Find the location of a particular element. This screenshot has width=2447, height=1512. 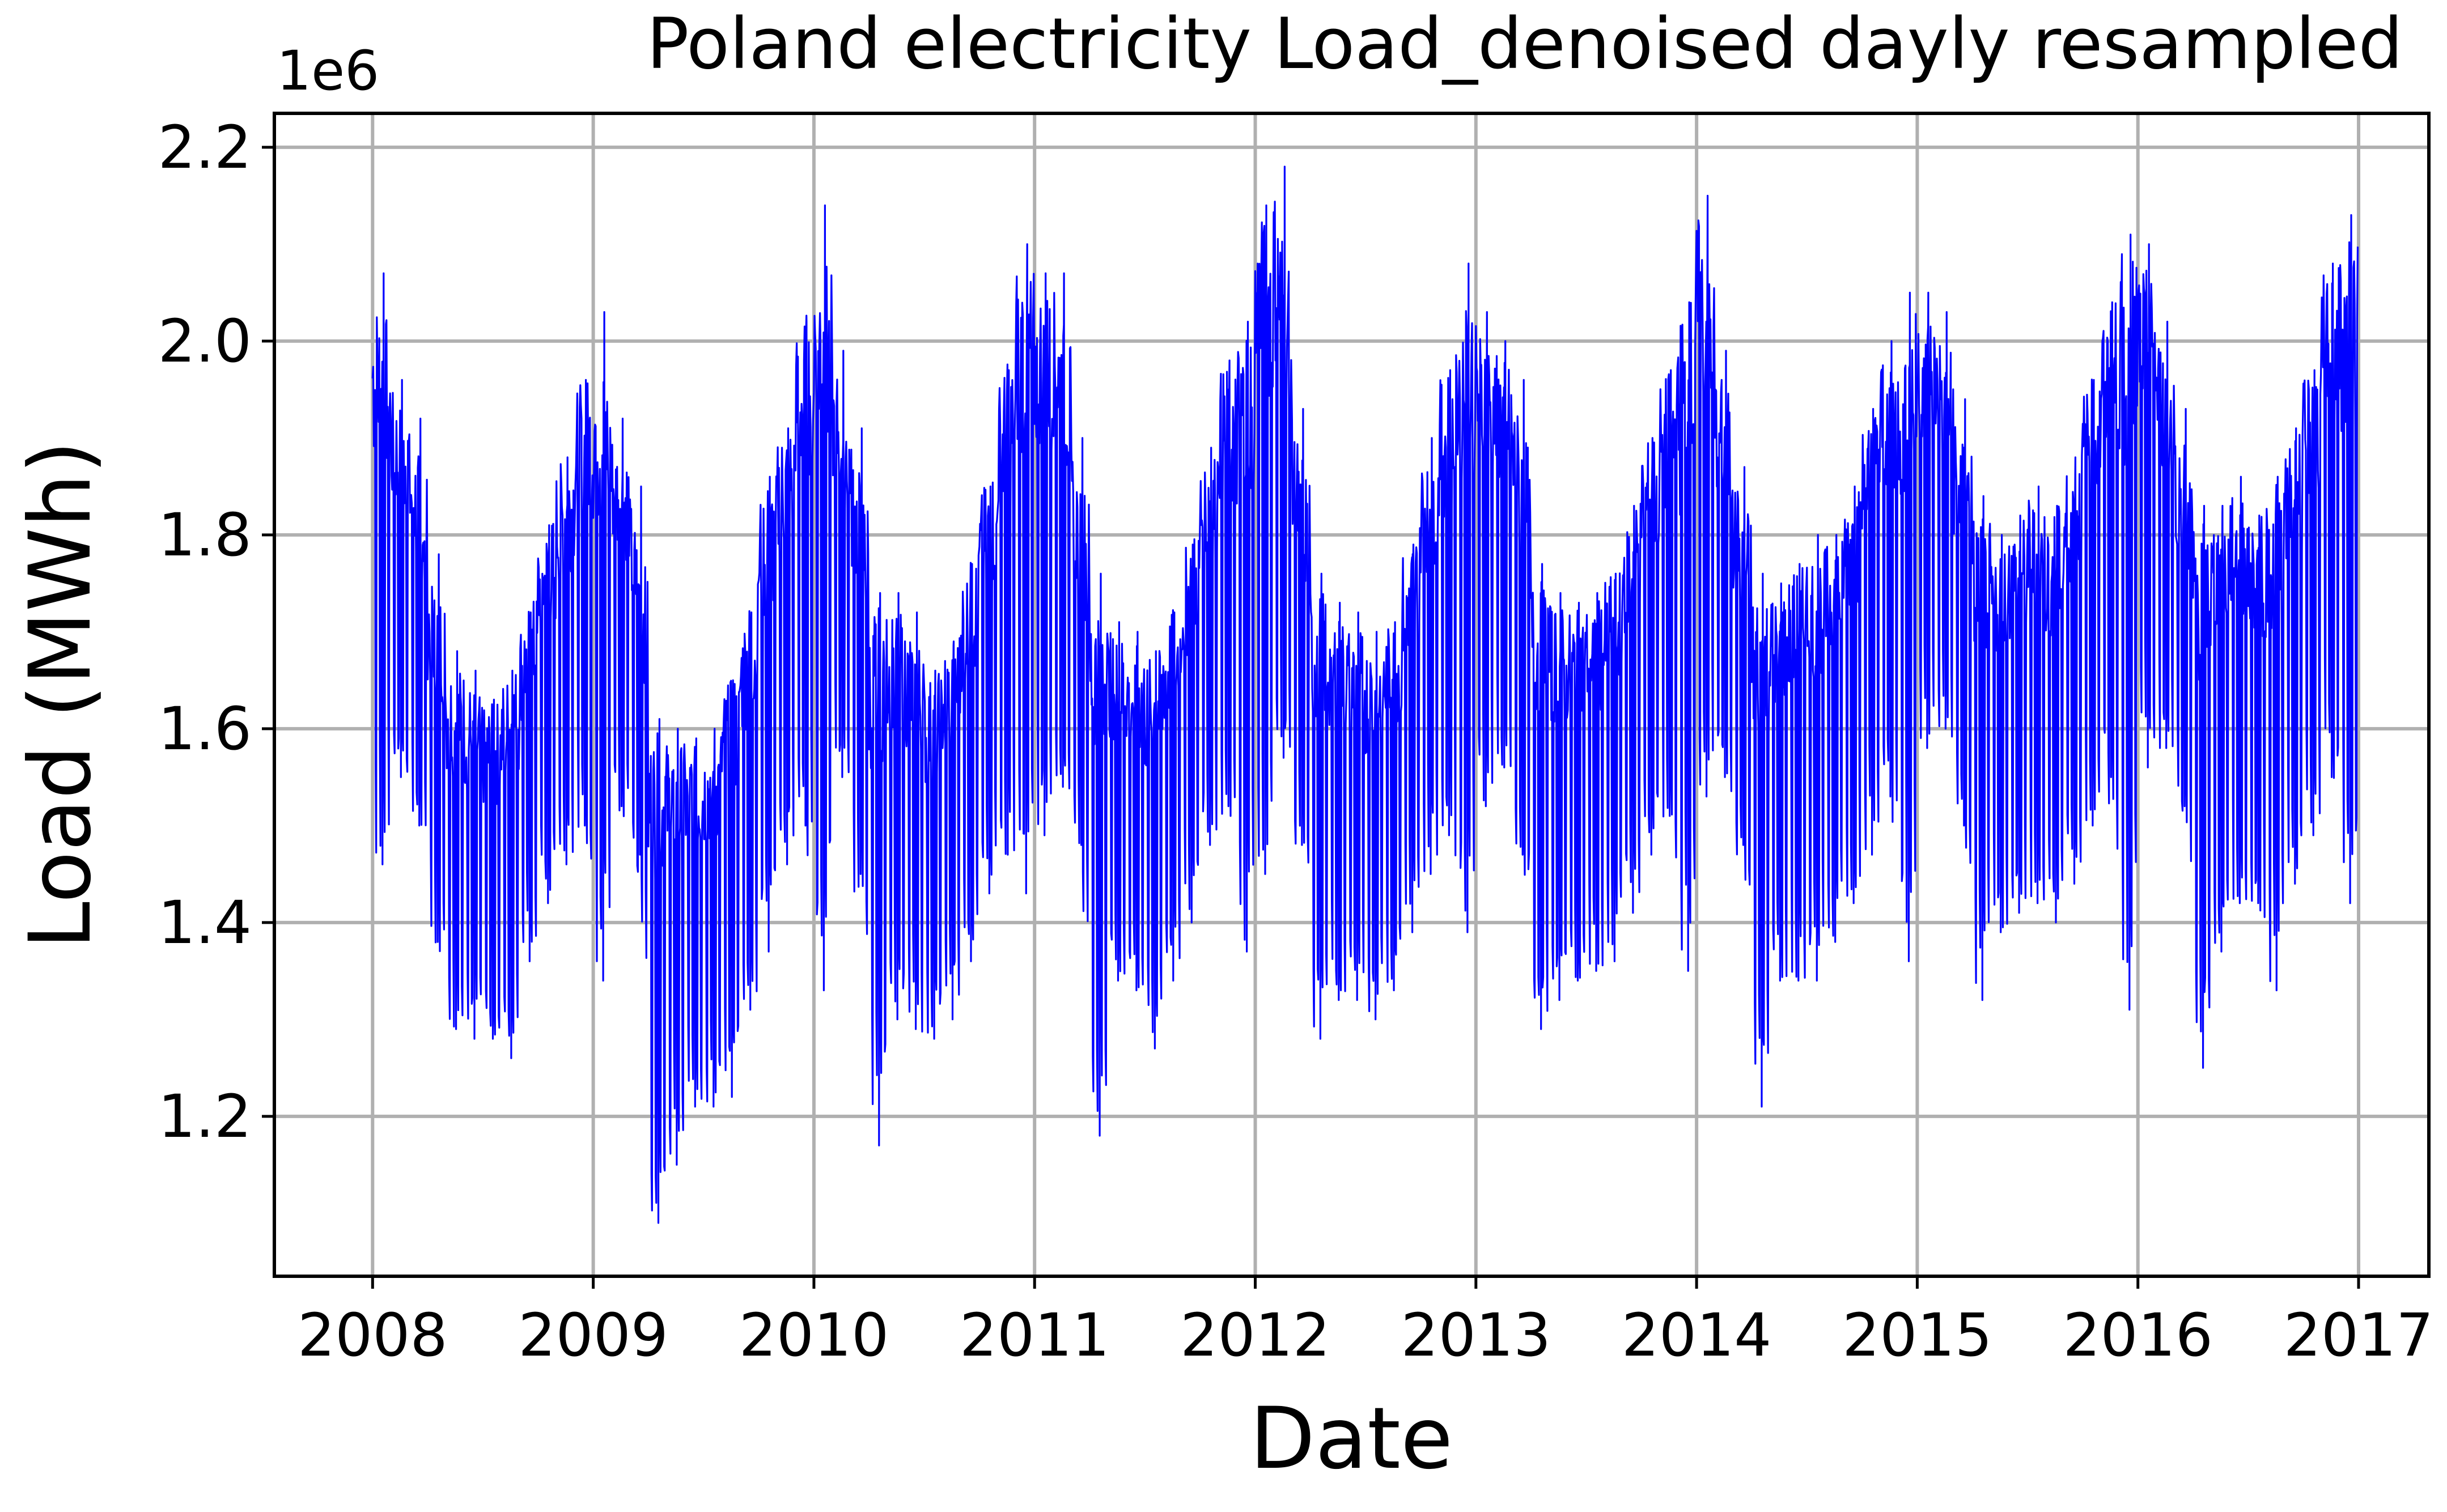

x-tick-label: 2013 is located at coordinates (1476, 1336).